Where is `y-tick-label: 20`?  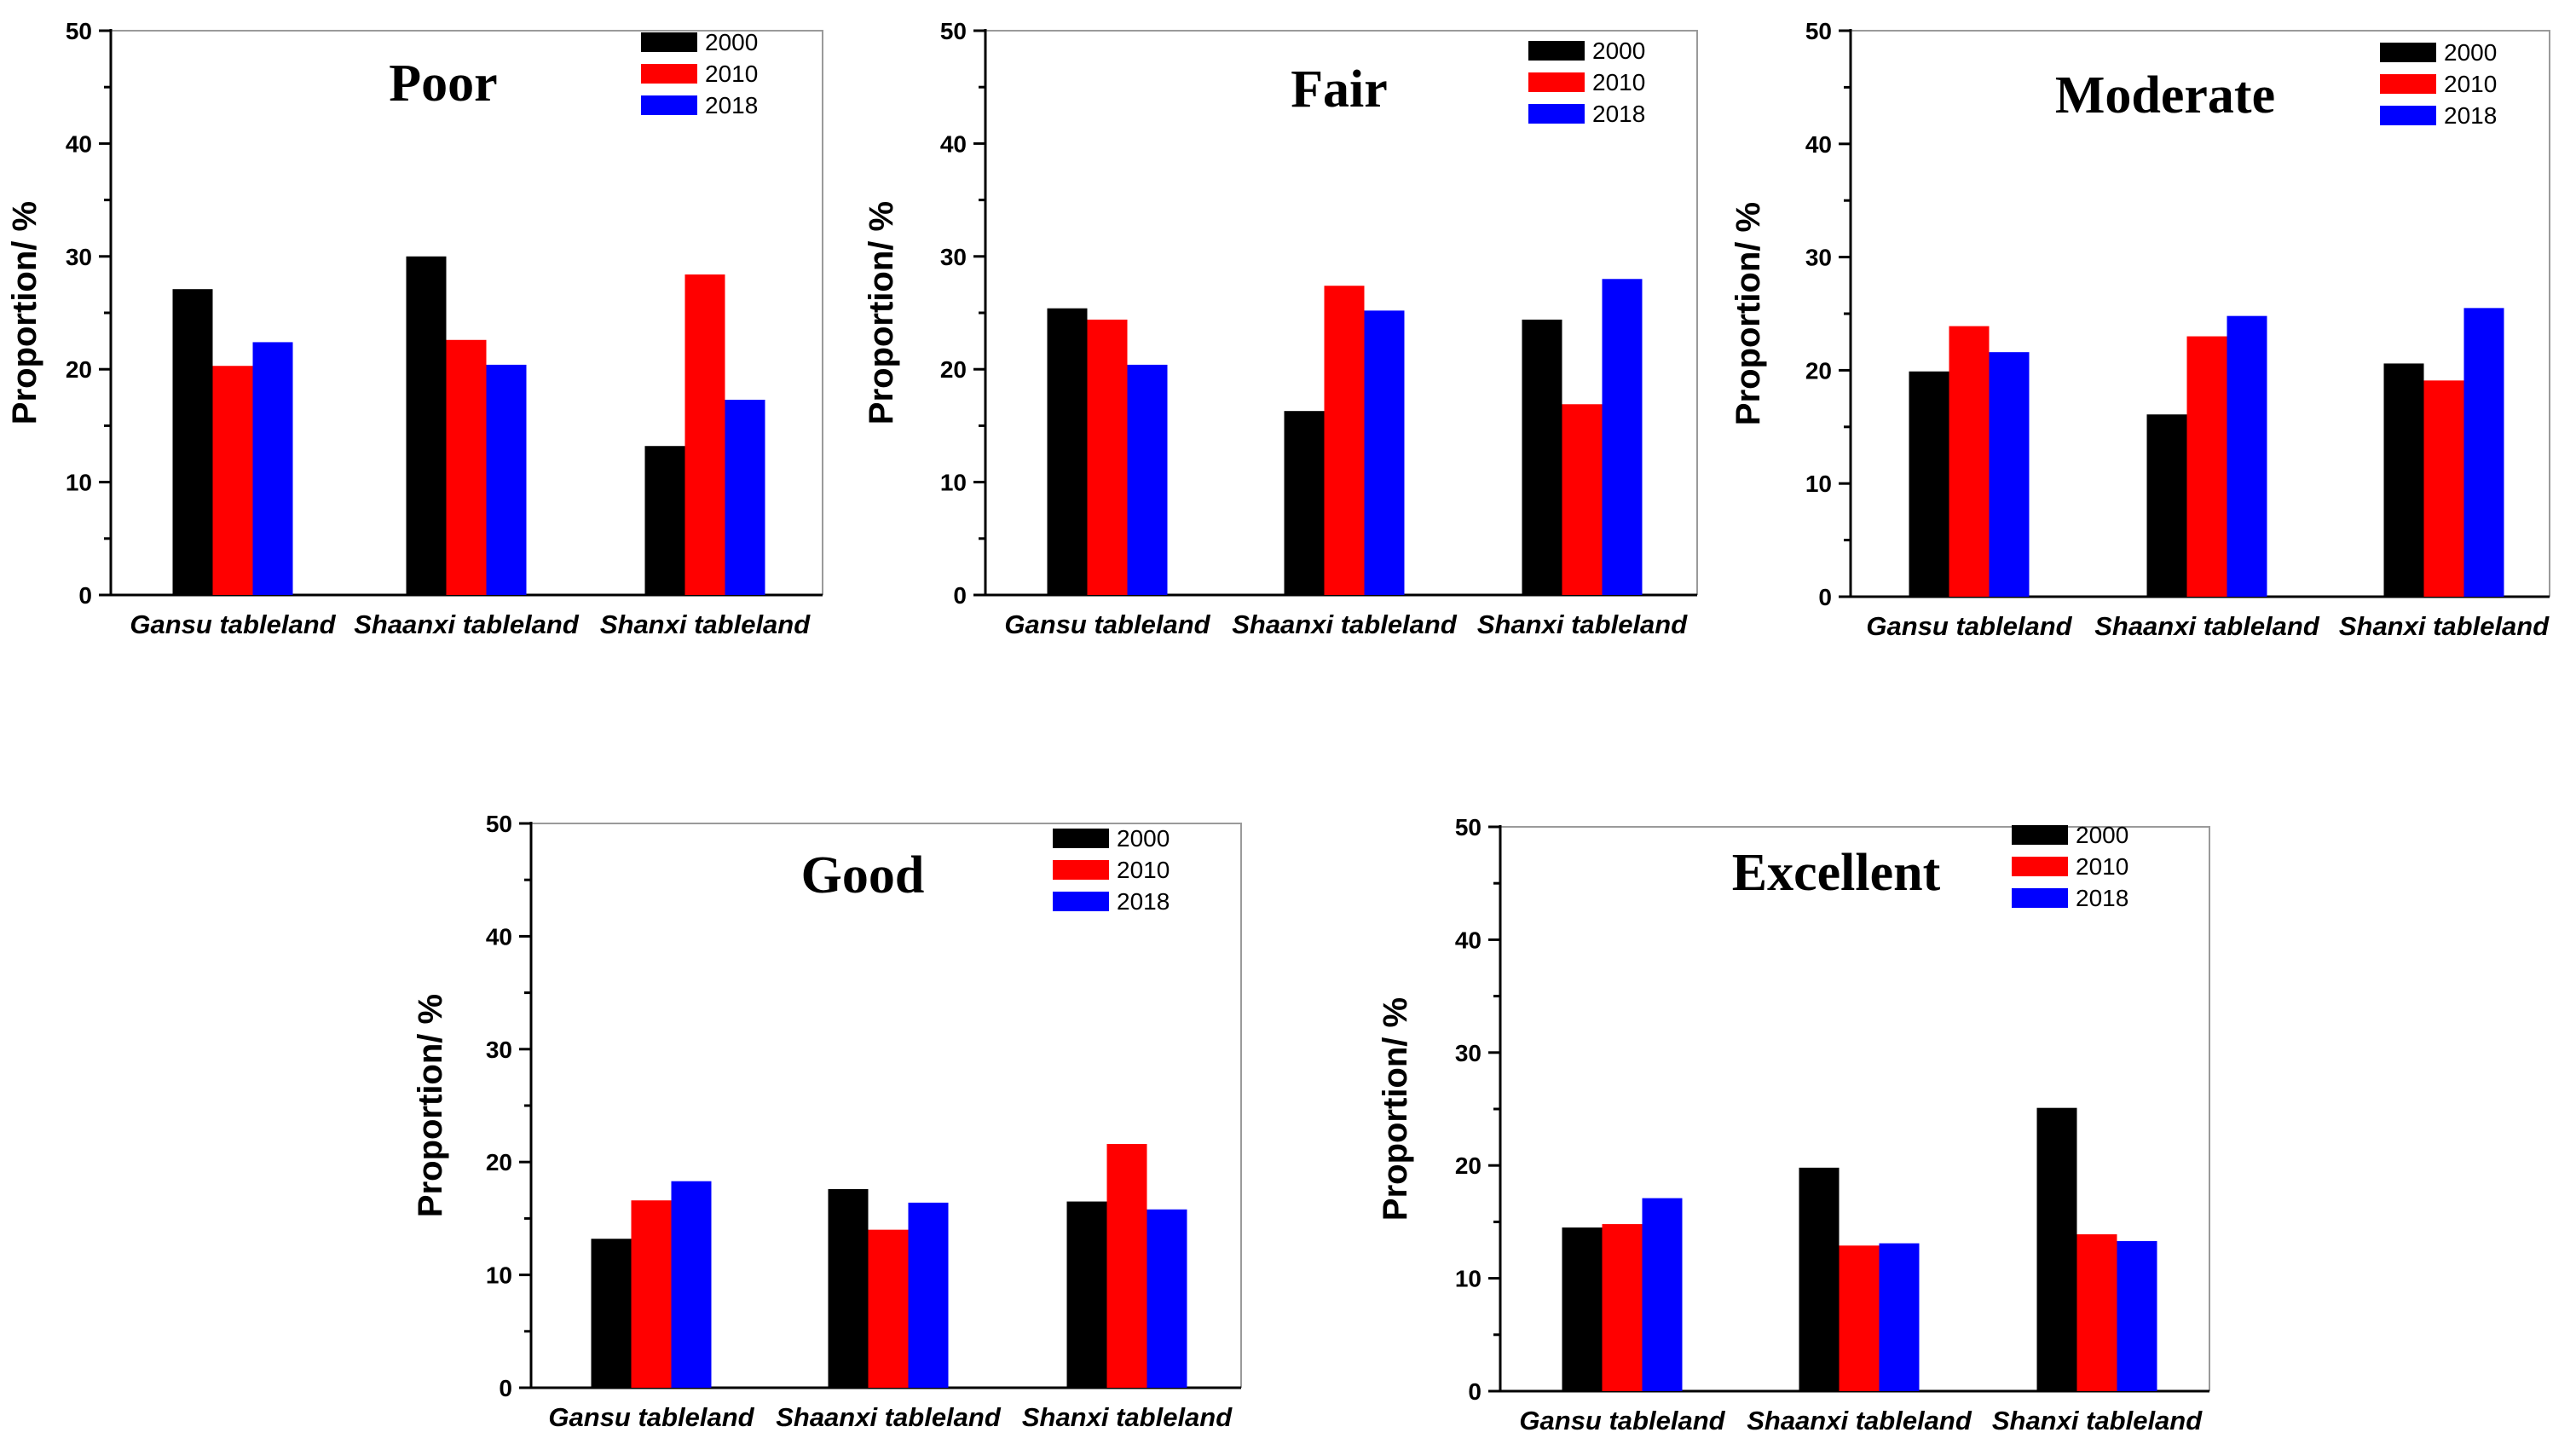
y-tick-label: 20 is located at coordinates (1468, 1165).